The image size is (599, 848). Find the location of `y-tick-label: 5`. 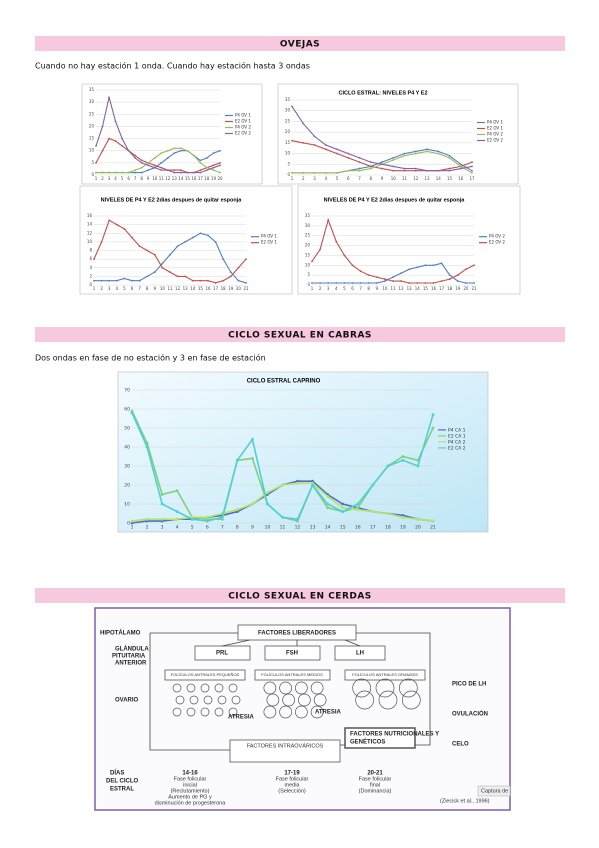

y-tick-label: 5 is located at coordinates (92, 162).